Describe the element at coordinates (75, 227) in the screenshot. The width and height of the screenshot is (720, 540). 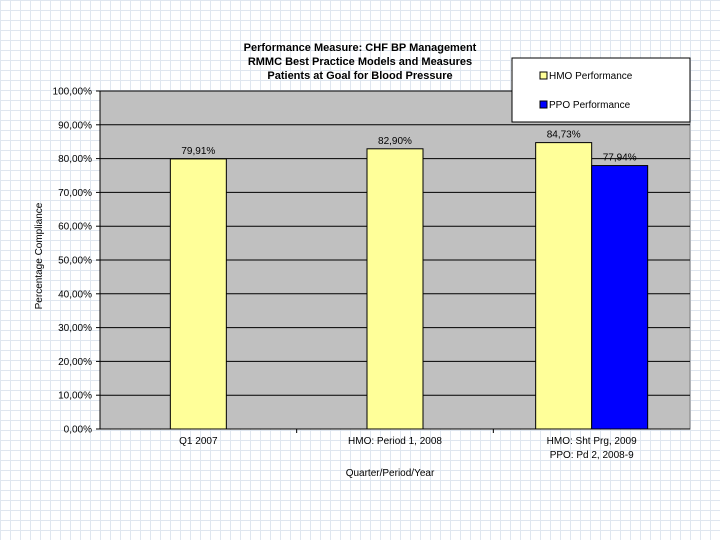
I see `y-tick-label: 60,00%` at that location.